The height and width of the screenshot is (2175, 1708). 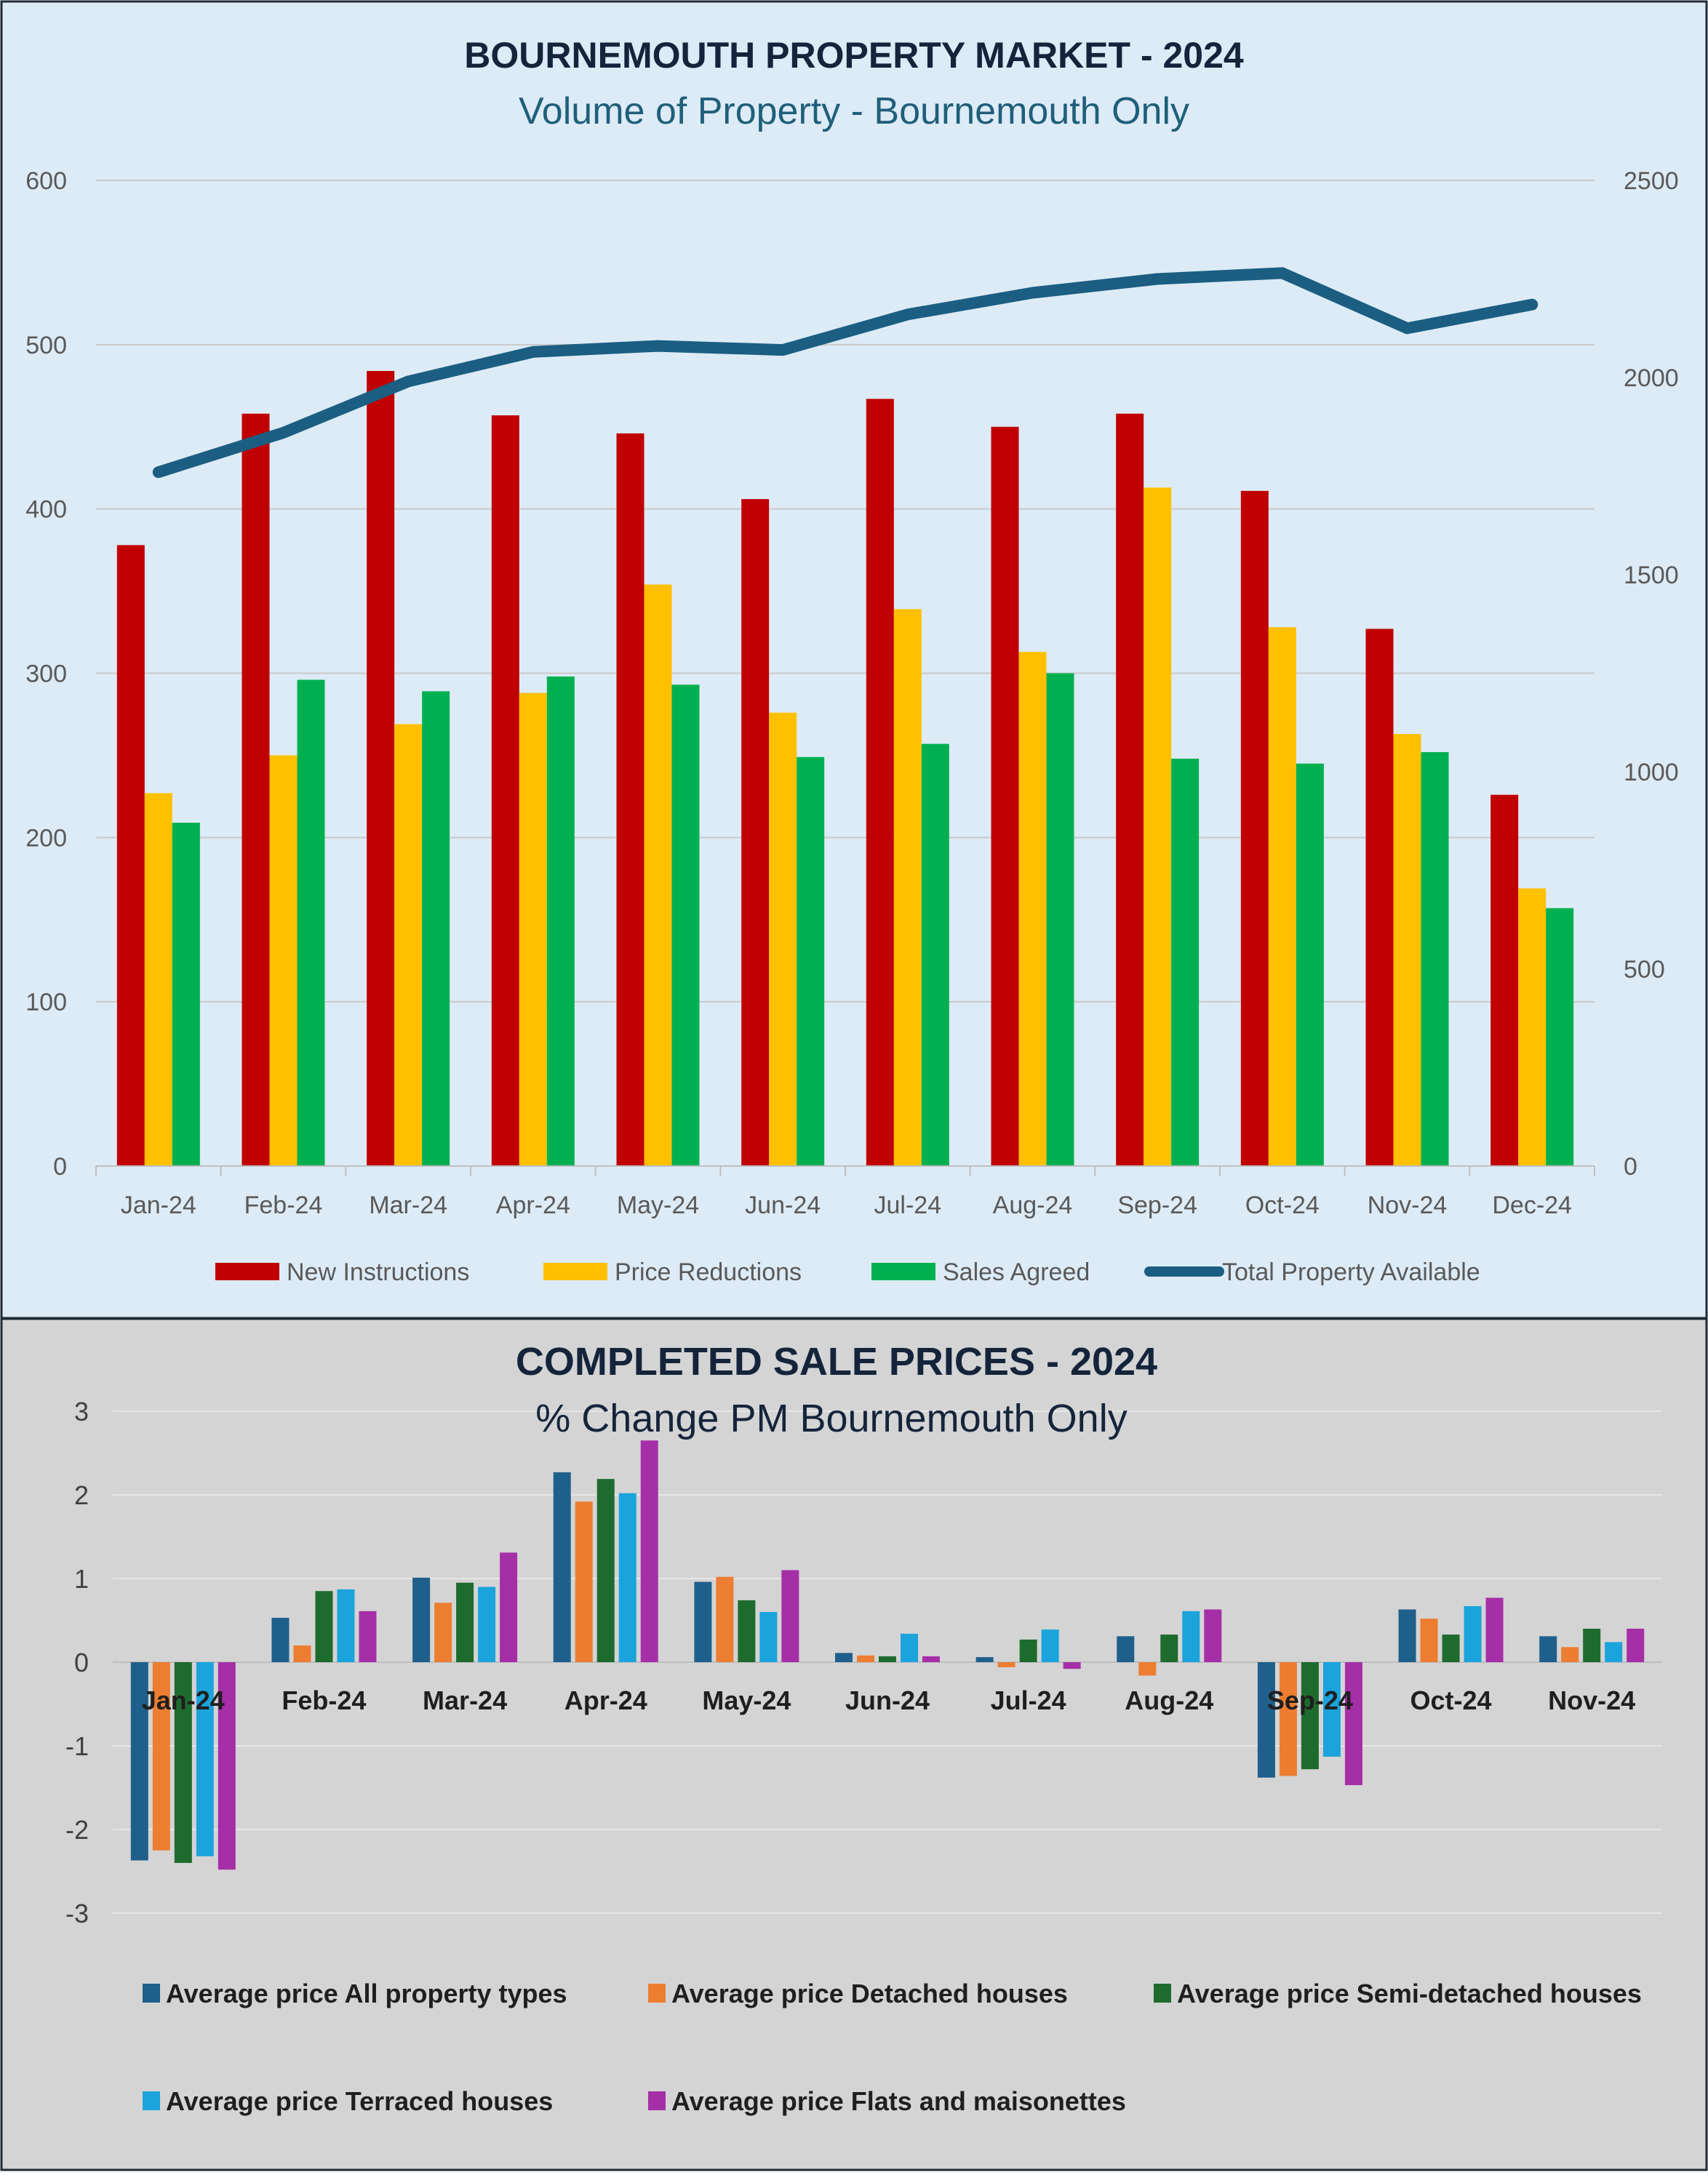 What do you see at coordinates (46, 510) in the screenshot?
I see `y-left-tick-label: 400` at bounding box center [46, 510].